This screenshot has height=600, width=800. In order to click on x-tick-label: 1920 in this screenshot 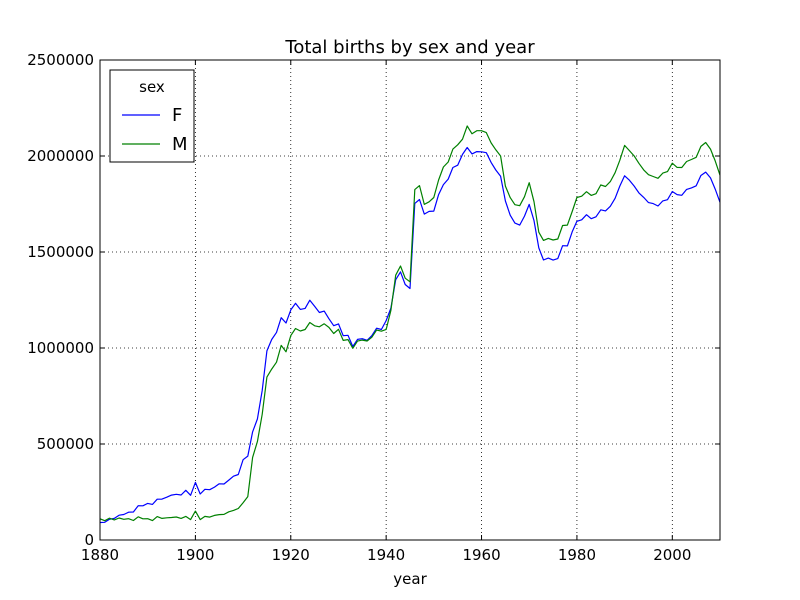, I will do `click(291, 555)`.